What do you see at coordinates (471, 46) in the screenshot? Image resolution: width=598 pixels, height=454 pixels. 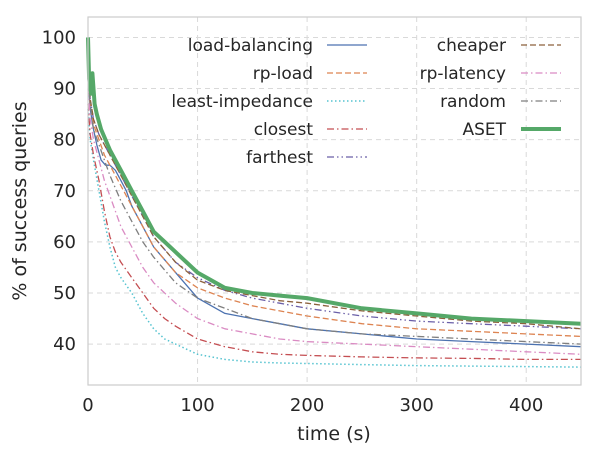 I see `legend-label: cheaper` at bounding box center [471, 46].